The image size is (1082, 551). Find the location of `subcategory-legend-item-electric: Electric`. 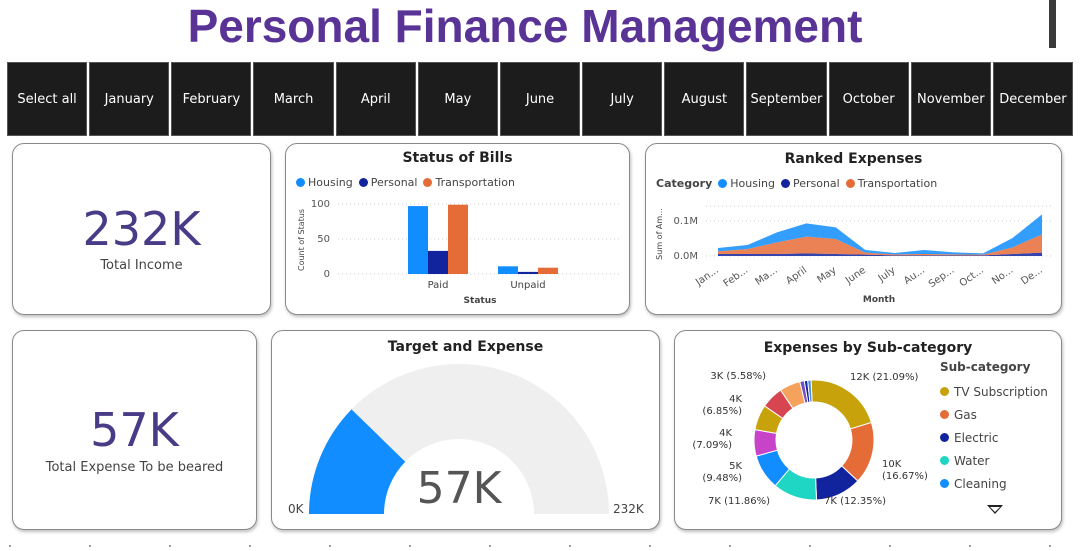

subcategory-legend-item-electric: Electric is located at coordinates (994, 437).